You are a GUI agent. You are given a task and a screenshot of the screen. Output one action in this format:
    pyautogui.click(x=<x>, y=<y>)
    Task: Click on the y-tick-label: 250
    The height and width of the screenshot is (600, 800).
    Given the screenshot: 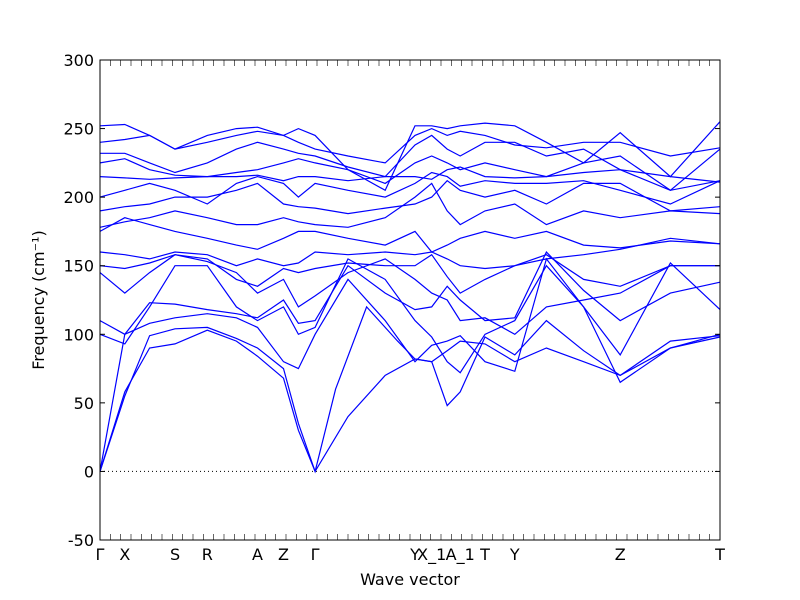 What is the action you would take?
    pyautogui.click(x=78, y=129)
    